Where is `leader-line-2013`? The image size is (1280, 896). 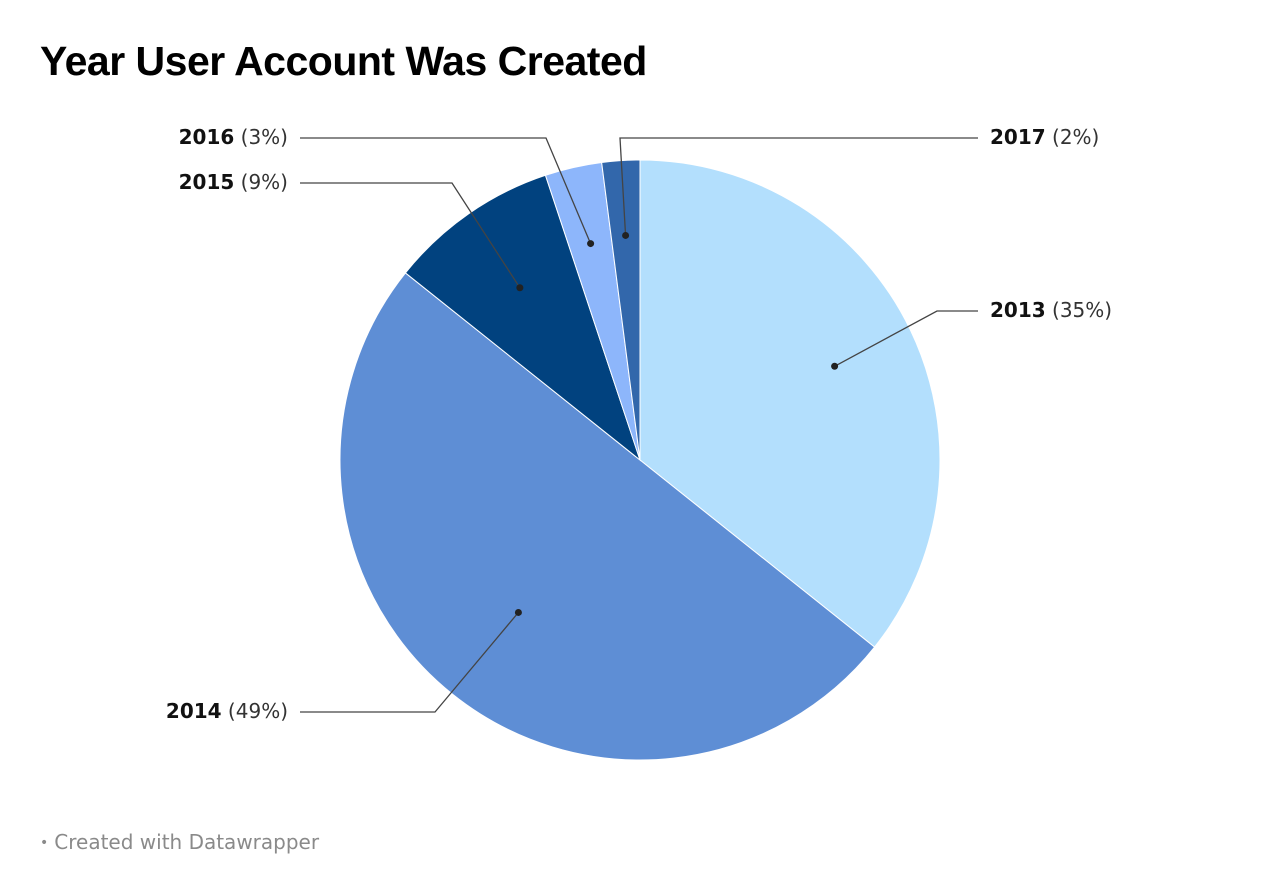 leader-line-2013 is located at coordinates (906, 338).